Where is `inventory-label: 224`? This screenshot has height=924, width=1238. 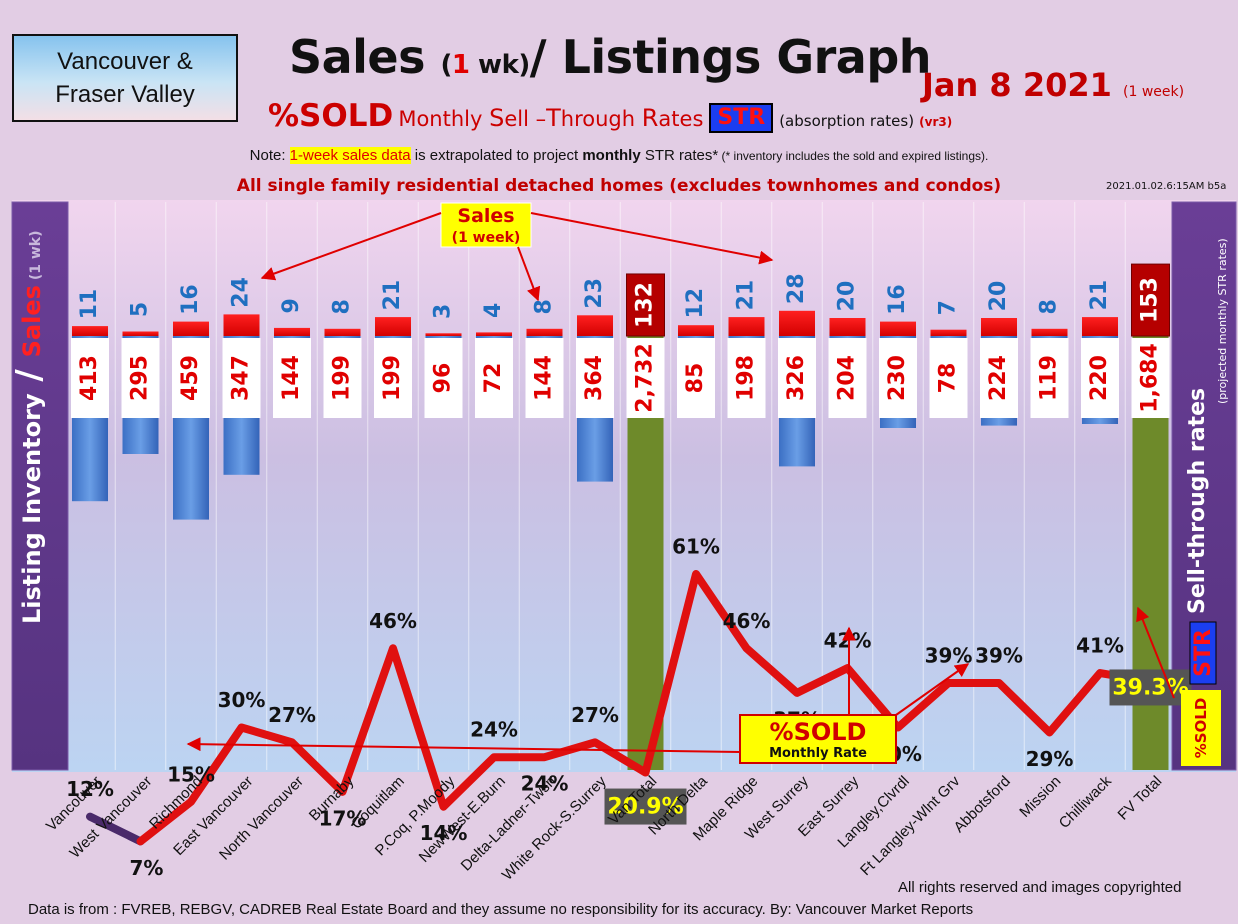 inventory-label: 224 is located at coordinates (998, 378).